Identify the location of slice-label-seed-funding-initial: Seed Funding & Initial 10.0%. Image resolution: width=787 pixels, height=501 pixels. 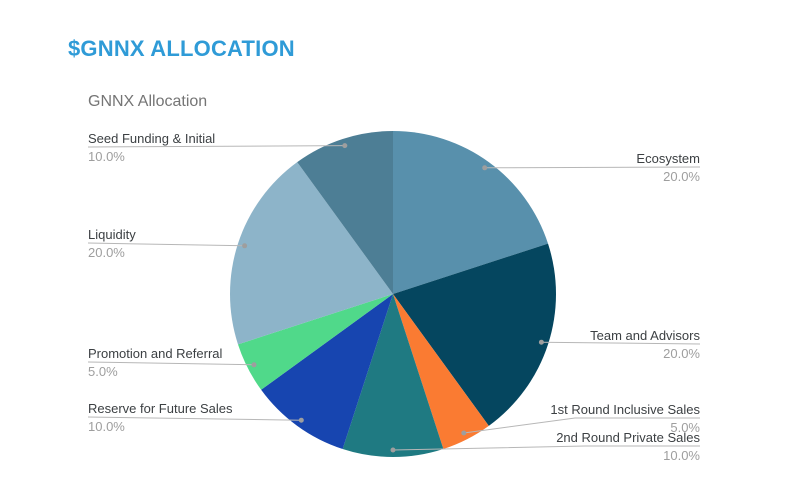
(151, 147).